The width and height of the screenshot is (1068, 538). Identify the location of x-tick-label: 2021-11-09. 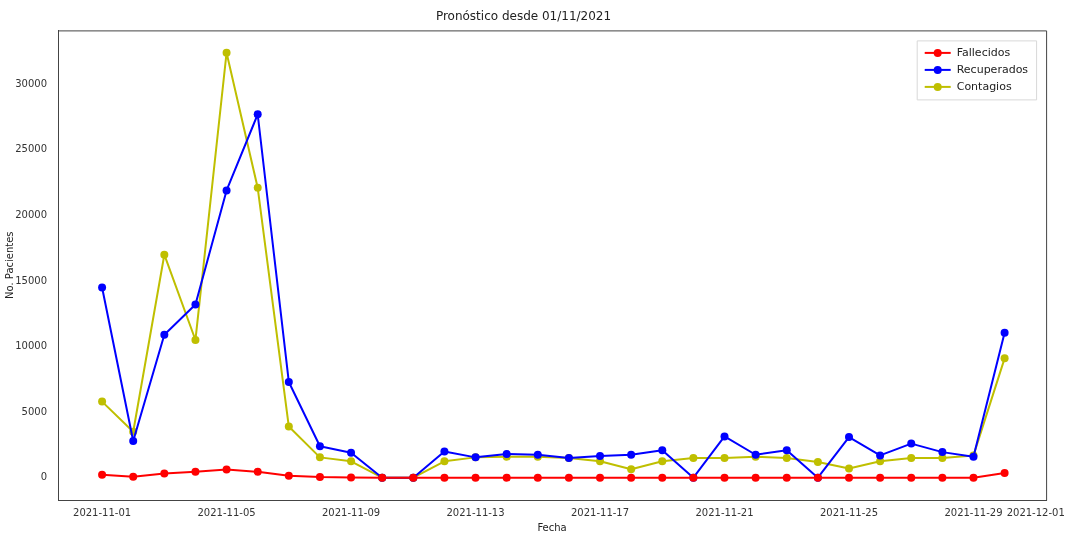
(351, 512).